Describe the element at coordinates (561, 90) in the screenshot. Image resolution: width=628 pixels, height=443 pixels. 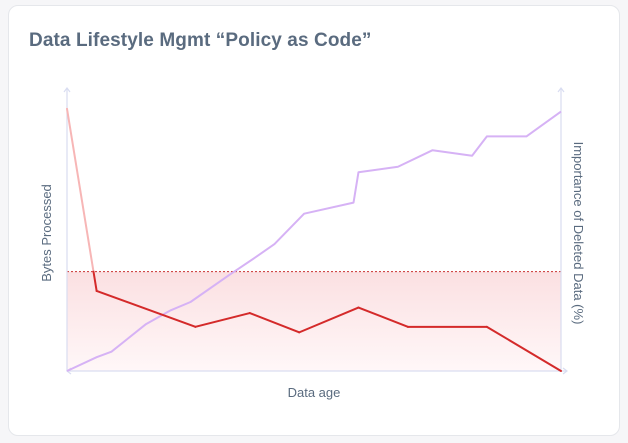
I see `y-axis-right-arrow-icon` at that location.